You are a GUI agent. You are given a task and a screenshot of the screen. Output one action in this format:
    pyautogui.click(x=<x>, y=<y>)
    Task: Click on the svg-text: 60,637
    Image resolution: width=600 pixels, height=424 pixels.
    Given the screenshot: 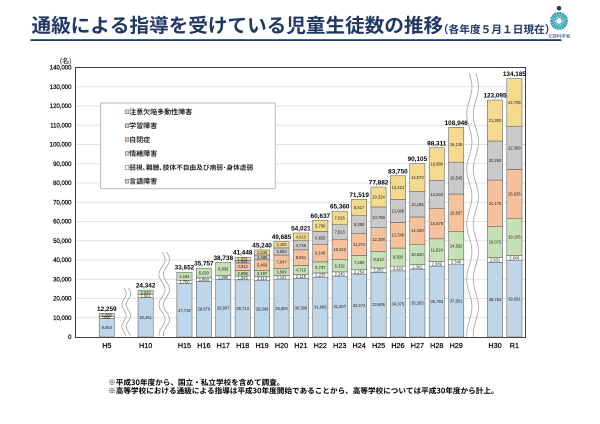 What is the action you would take?
    pyautogui.click(x=321, y=216)
    